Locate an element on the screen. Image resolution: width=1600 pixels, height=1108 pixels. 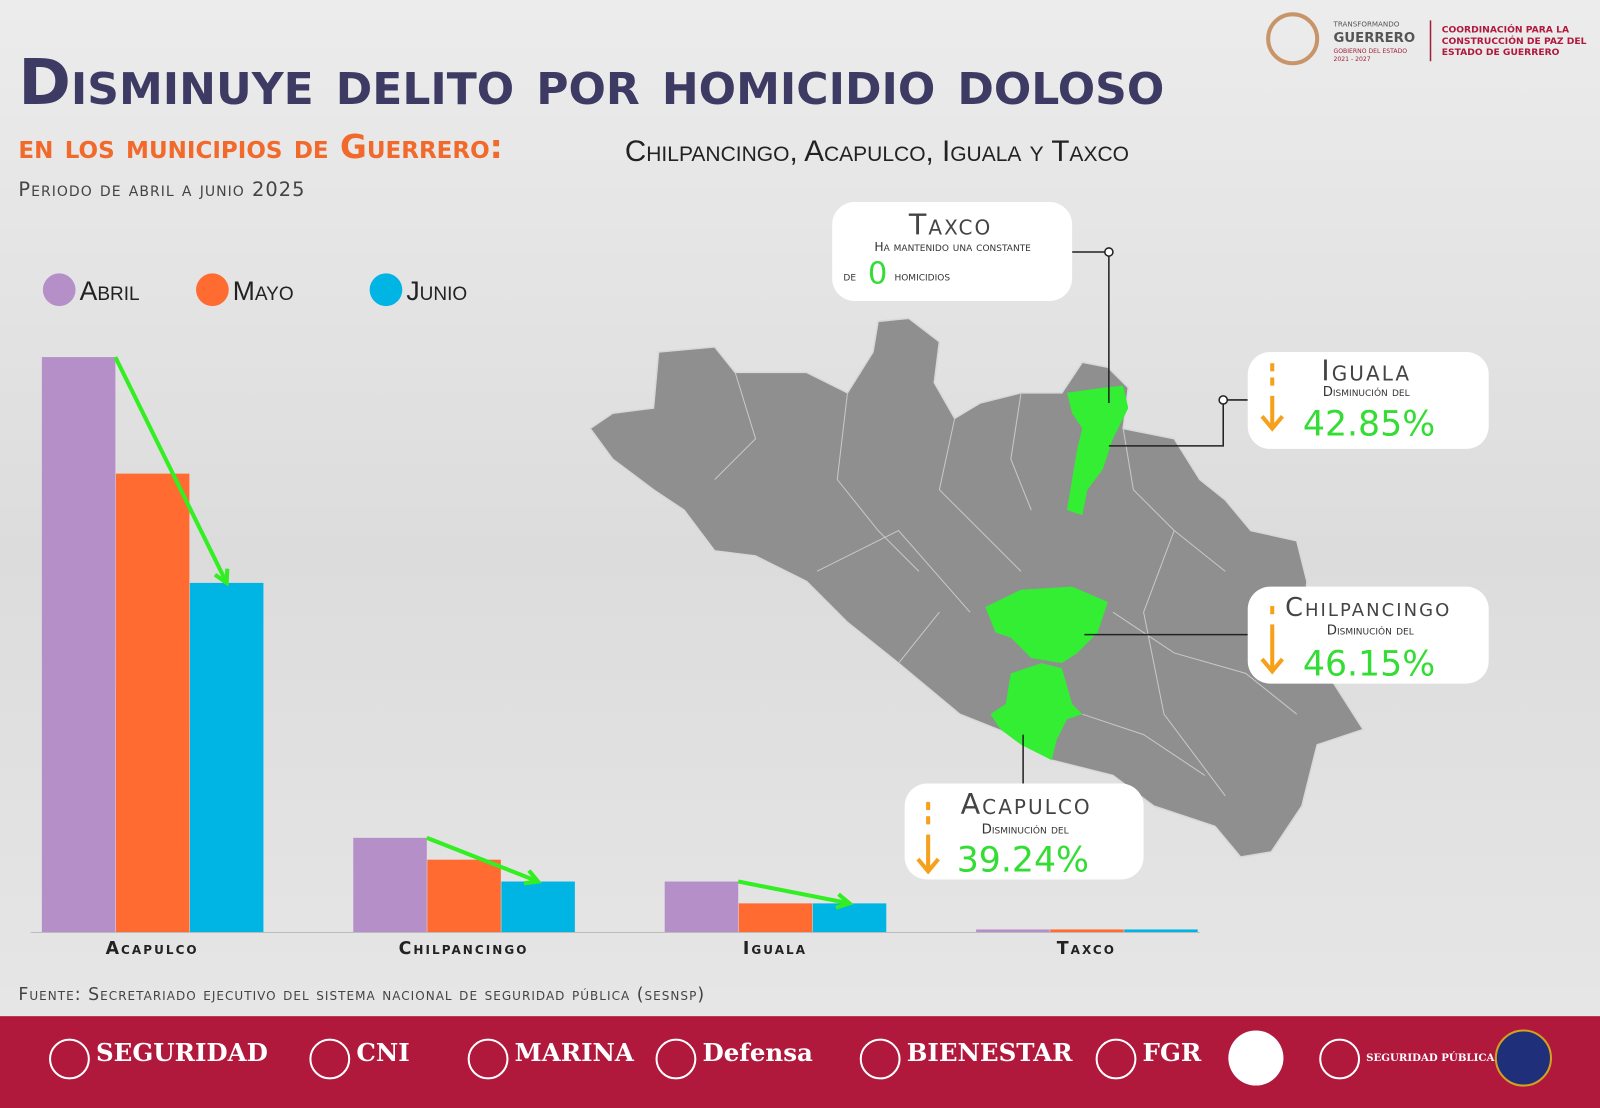
callout-chilpancingo: Chilpancingo Disminución del 46.15% is located at coordinates (1368, 635).